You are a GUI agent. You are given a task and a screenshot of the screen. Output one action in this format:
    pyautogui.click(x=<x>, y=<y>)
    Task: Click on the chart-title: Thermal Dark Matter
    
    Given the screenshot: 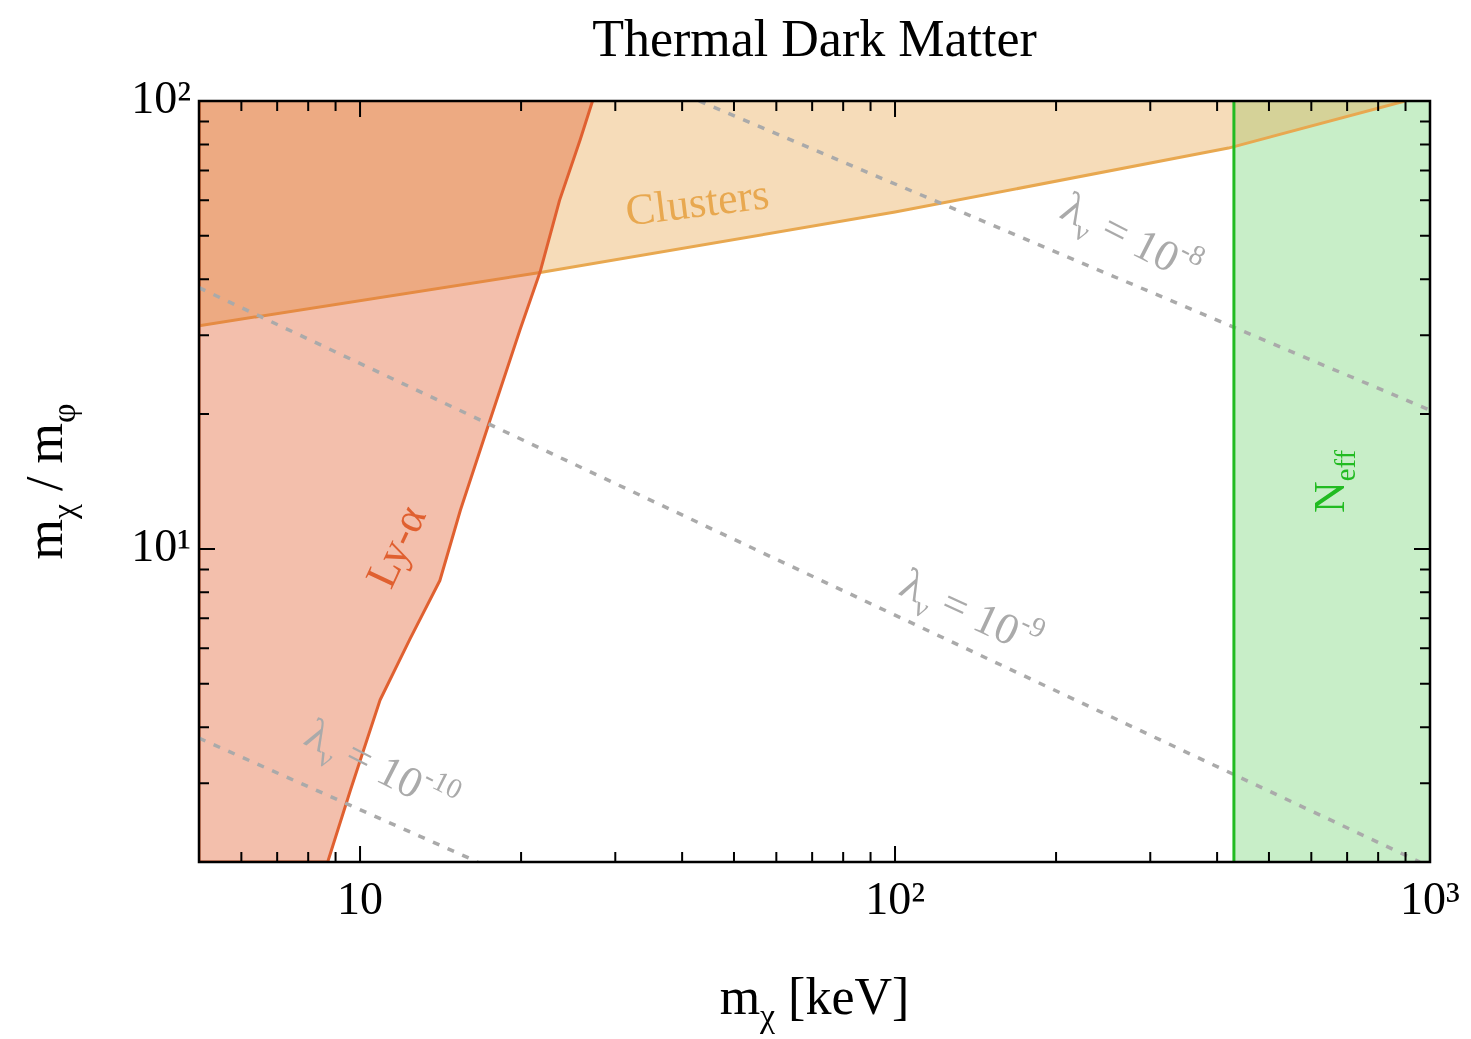 What is the action you would take?
    pyautogui.click(x=814, y=38)
    